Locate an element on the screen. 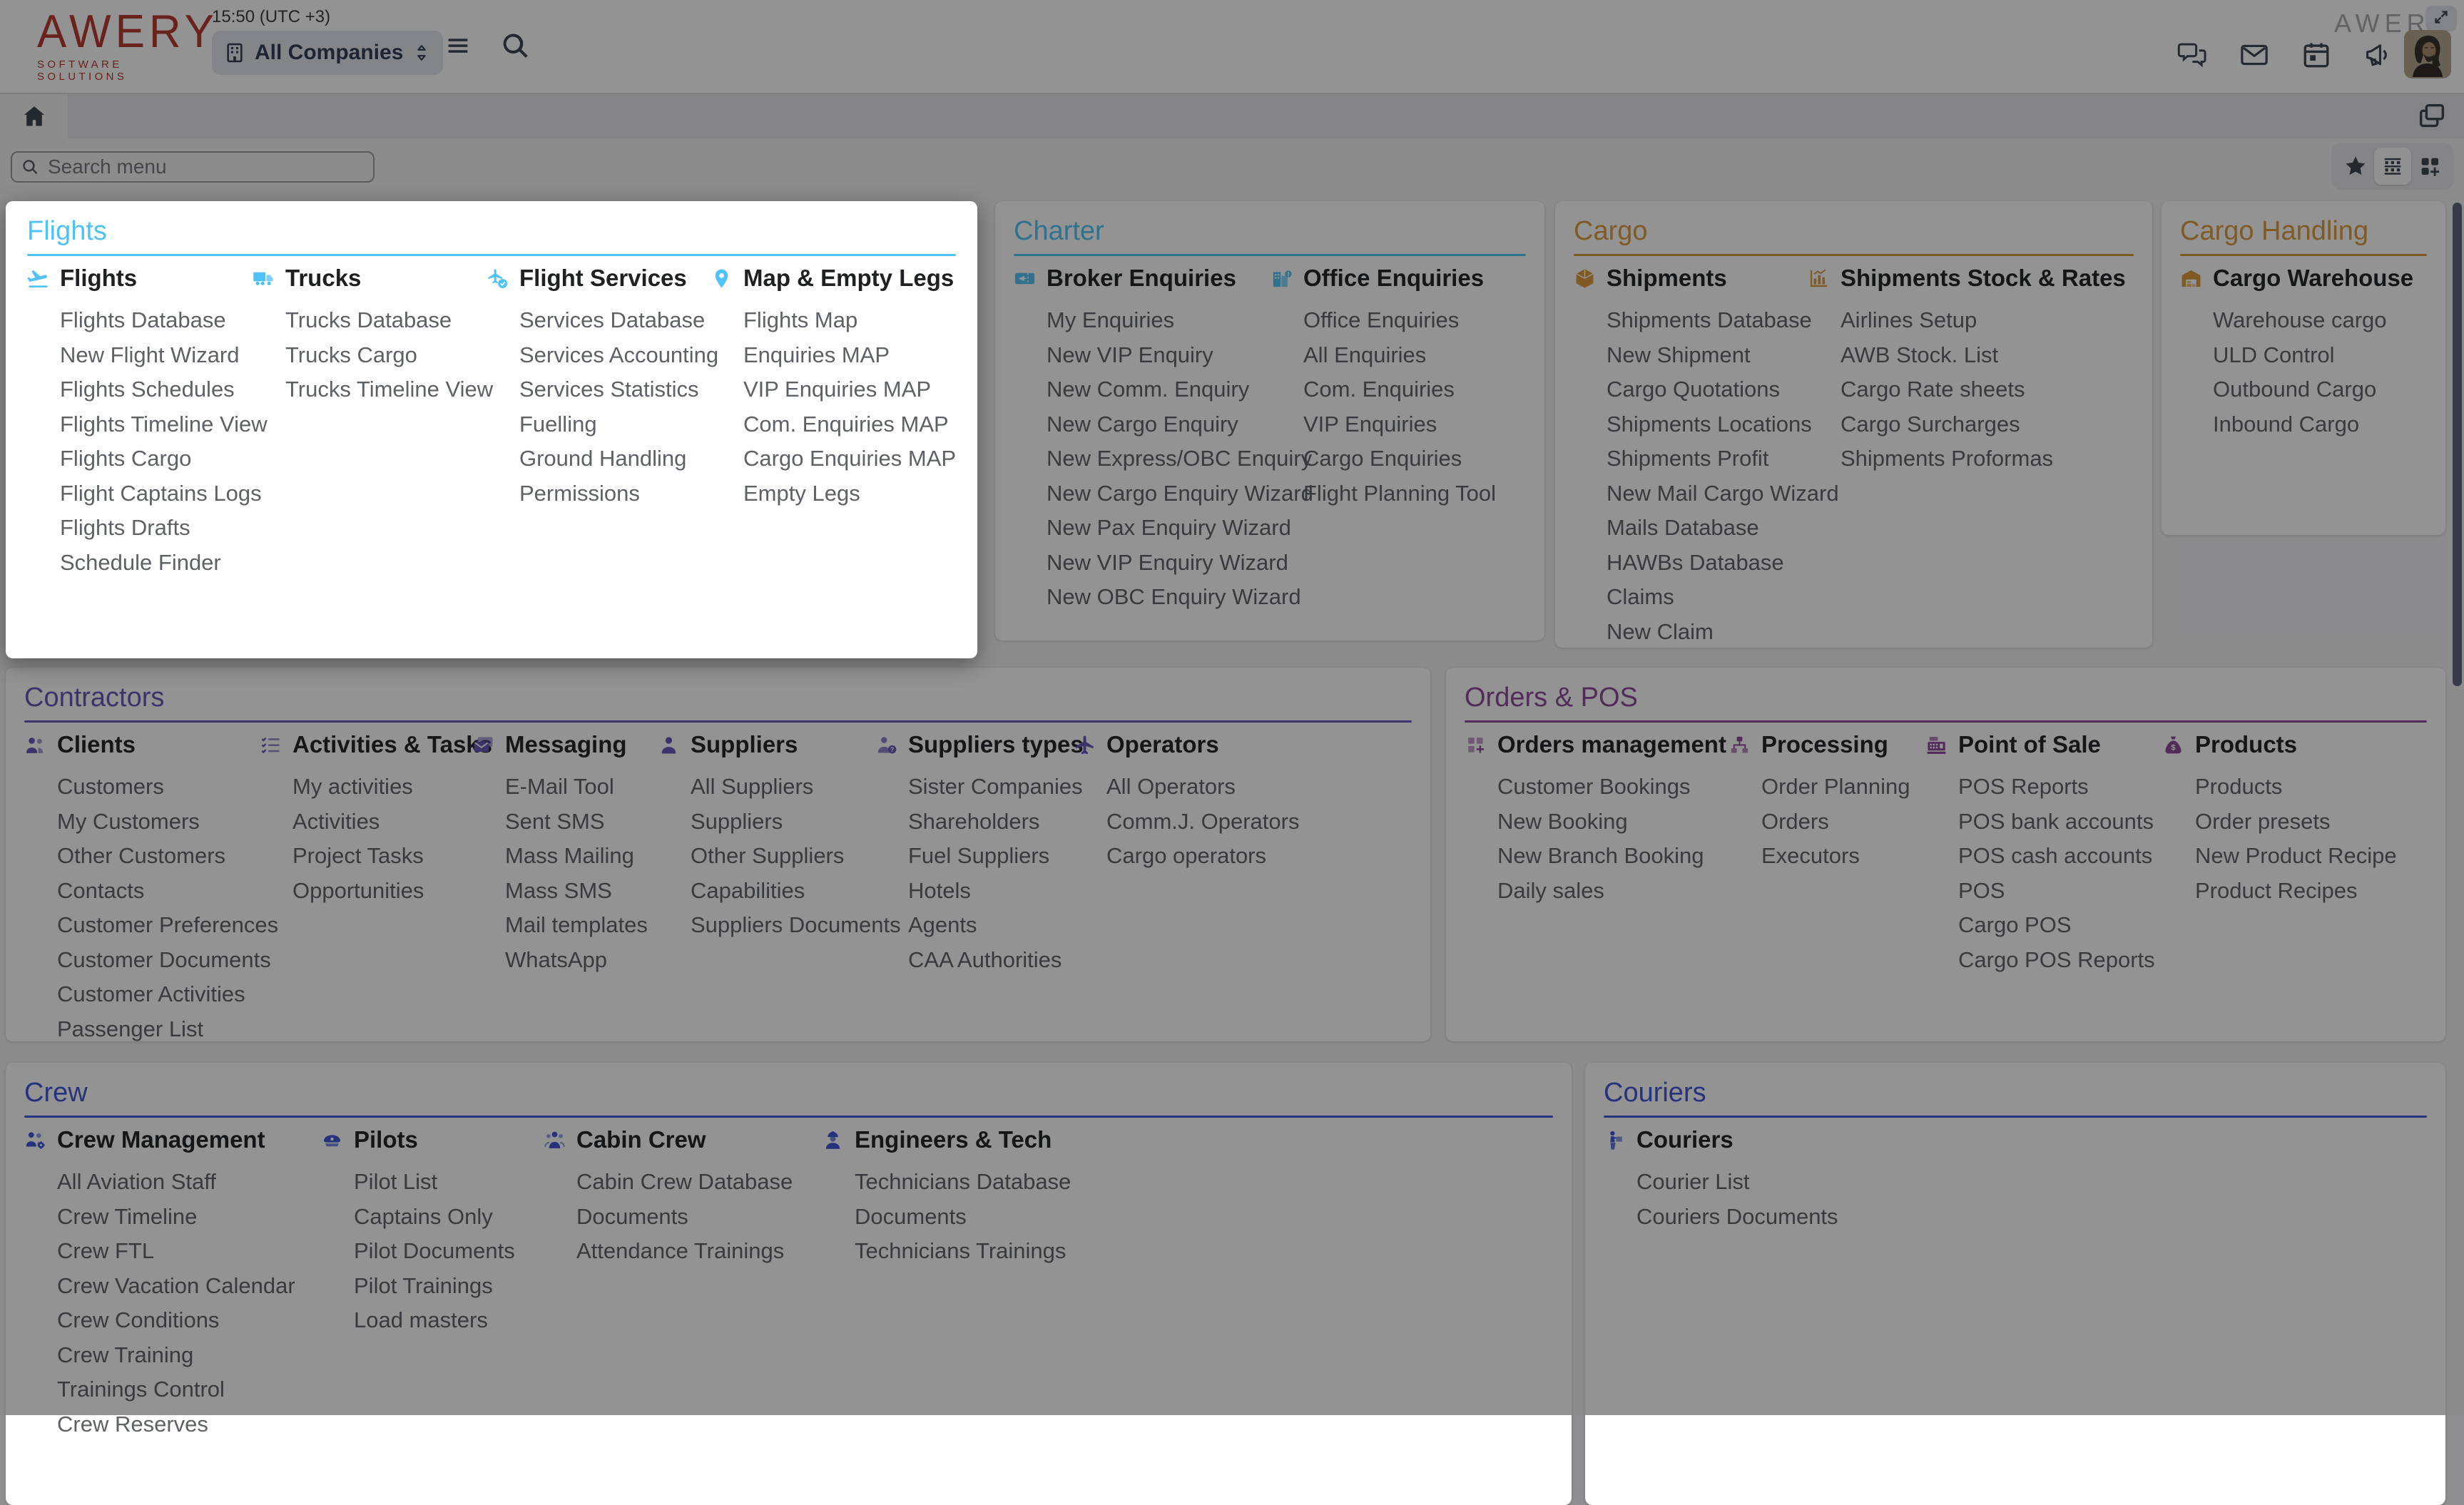  menu-item-crew-ftl: Crew FTL is located at coordinates (106, 1251).